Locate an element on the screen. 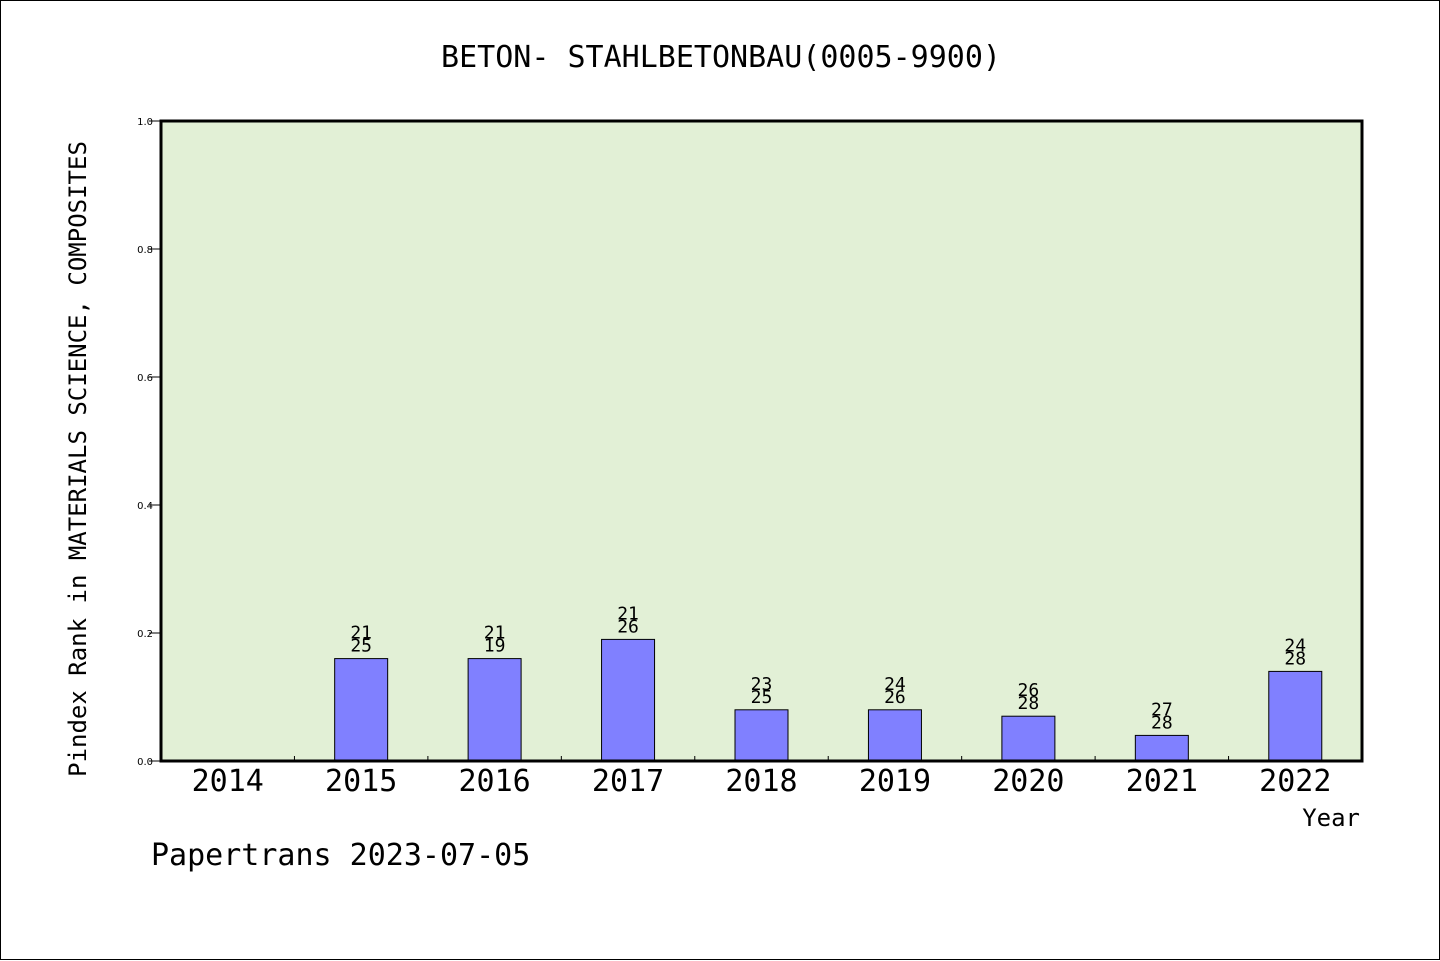 This screenshot has height=961, width=1440. y-tick-label: 0.4 is located at coordinates (145, 506).